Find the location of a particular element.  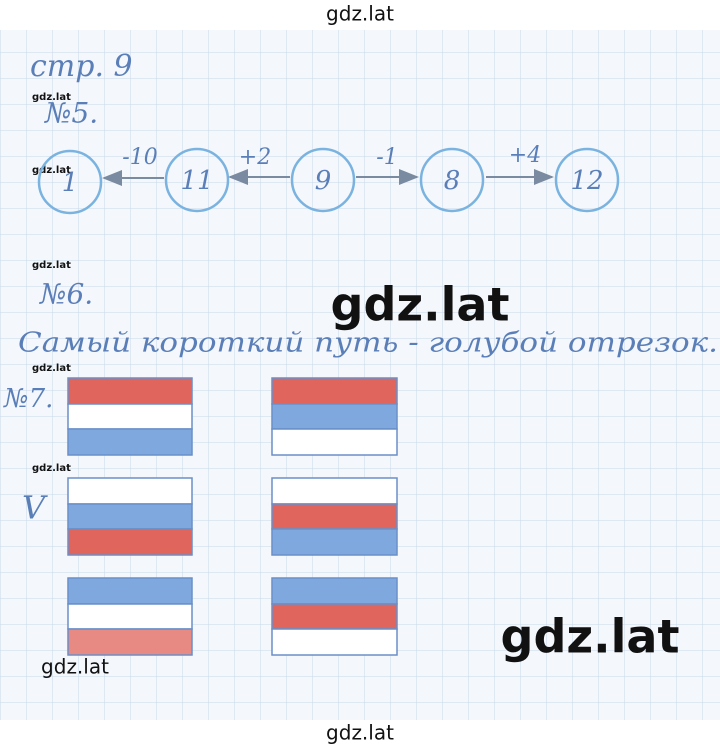

footer-band is located at coordinates (360, 734).